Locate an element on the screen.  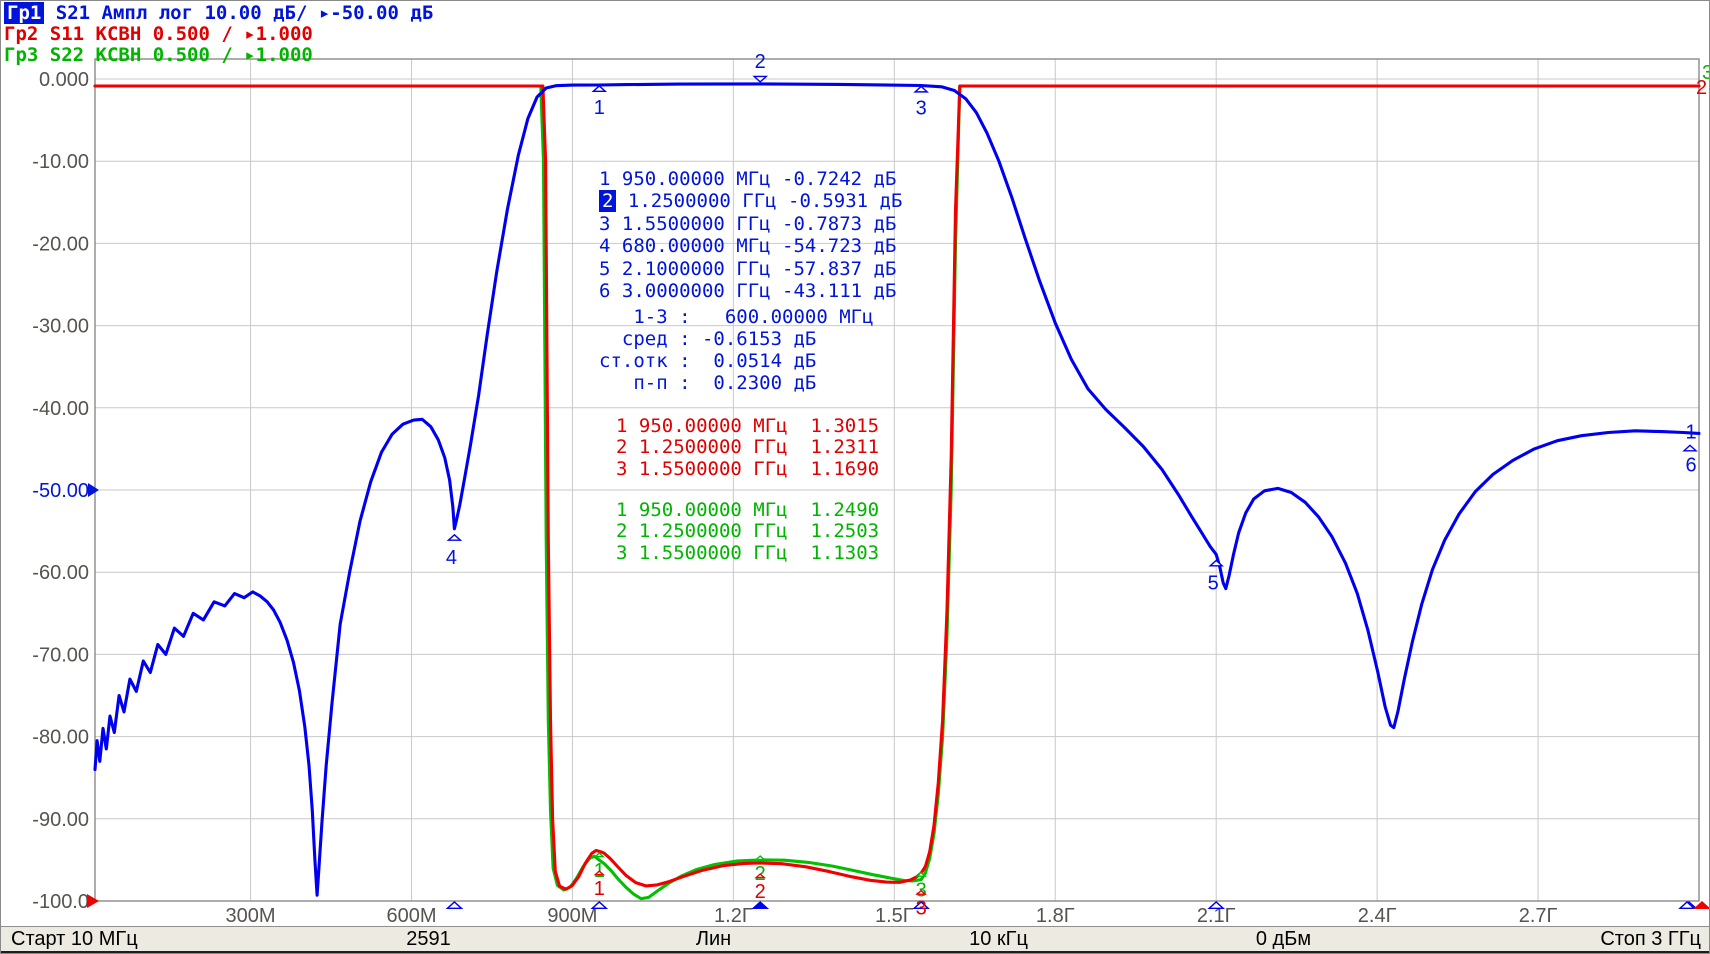
marker-label: 4 is located at coordinates (451, 558).